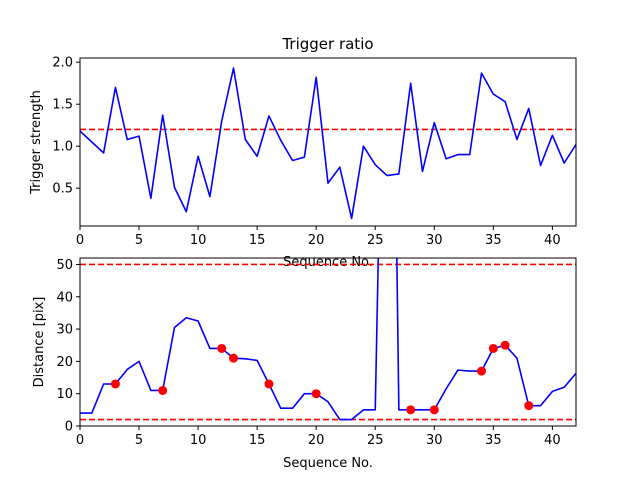  What do you see at coordinates (64, 265) in the screenshot?
I see `bottom-y-tick-label: 50` at bounding box center [64, 265].